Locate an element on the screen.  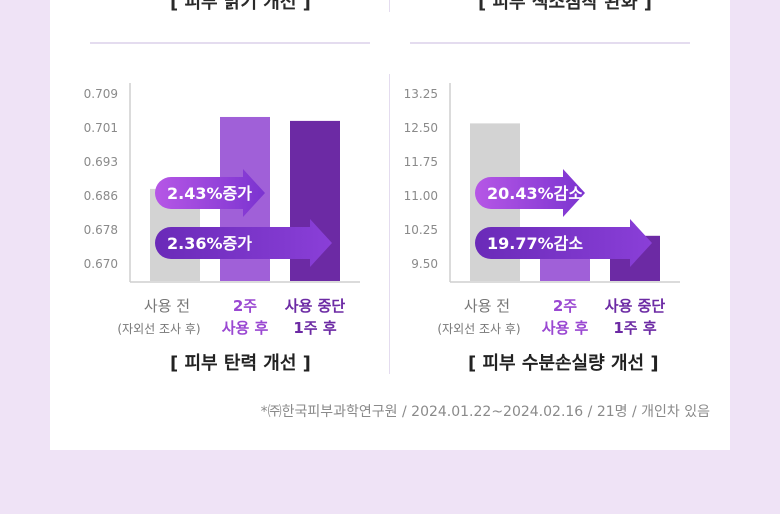
annotation-label-0: 20.43%감소 is located at coordinates (535, 193).